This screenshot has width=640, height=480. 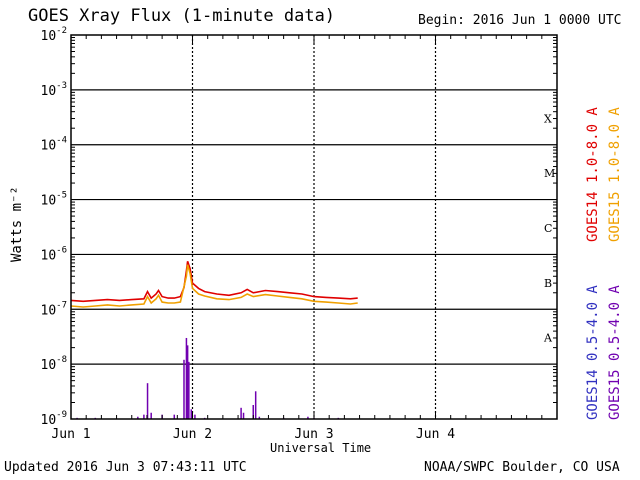 What do you see at coordinates (593, 174) in the screenshot?
I see `legend-goes14-long: GOES14 1.0-8.0 A` at bounding box center [593, 174].